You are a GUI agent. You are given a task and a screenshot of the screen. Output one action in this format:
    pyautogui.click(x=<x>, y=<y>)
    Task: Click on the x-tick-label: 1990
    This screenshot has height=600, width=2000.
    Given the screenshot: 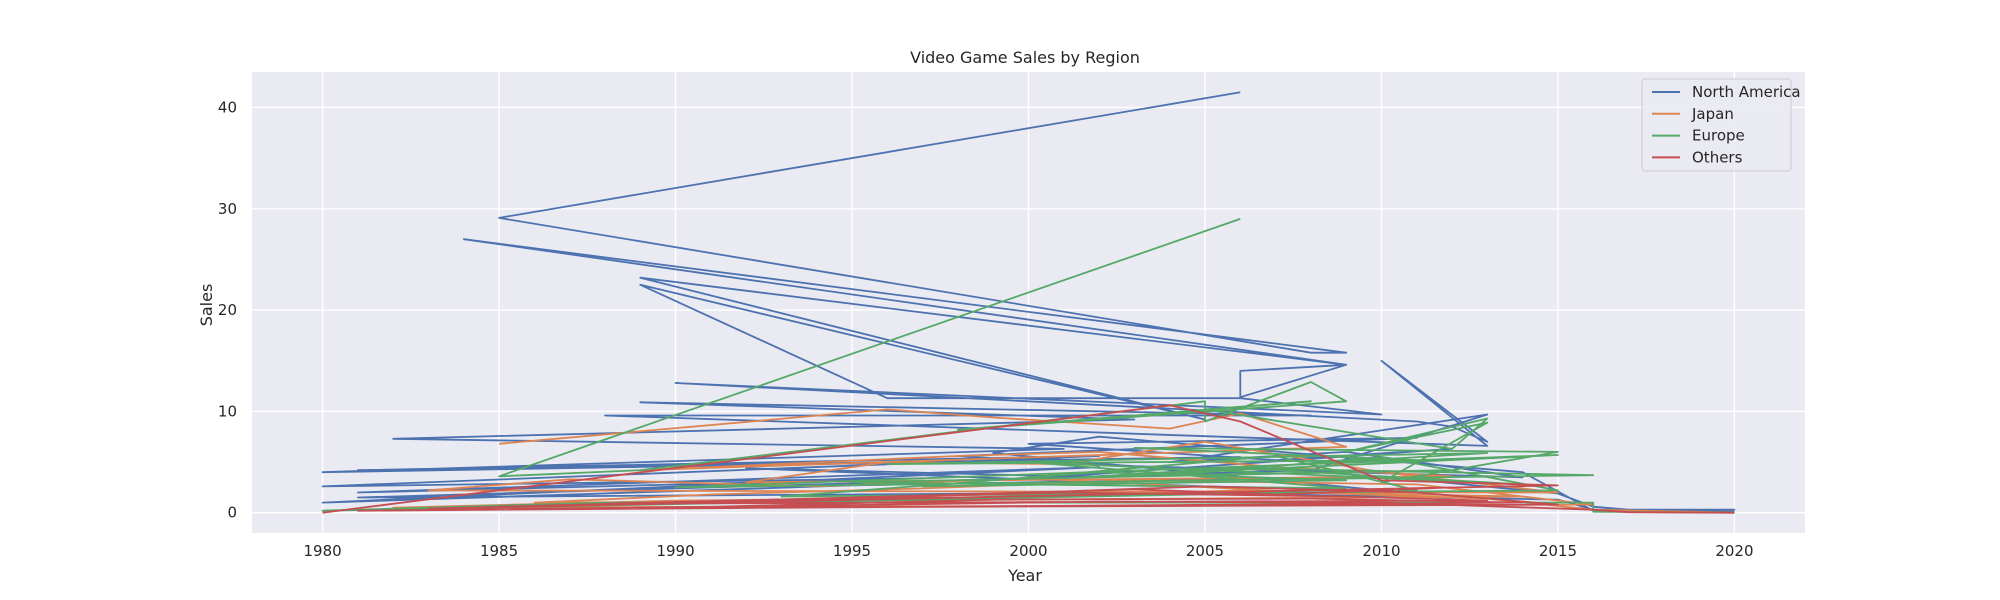 What is the action you would take?
    pyautogui.click(x=675, y=551)
    